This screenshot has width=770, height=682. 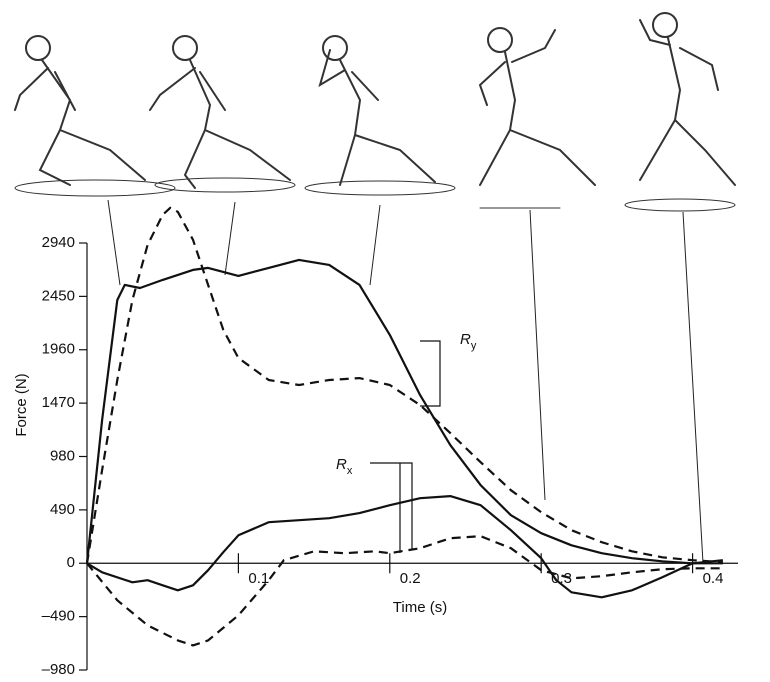 I want to click on x-axis-label: Time (s), so click(x=420, y=607).